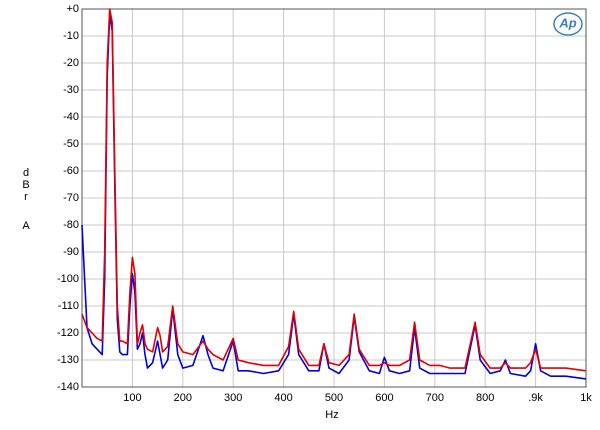 This screenshot has width=600, height=430. What do you see at coordinates (132, 398) in the screenshot?
I see `x-tick-label: 100` at bounding box center [132, 398].